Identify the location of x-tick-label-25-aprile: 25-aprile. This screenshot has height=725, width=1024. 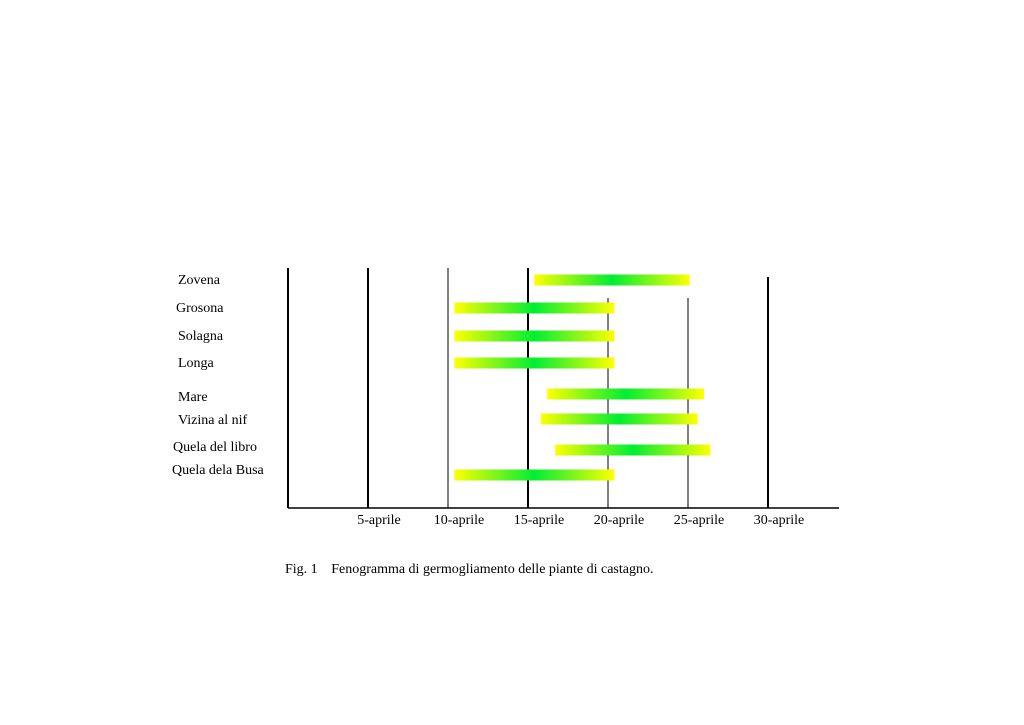
(699, 520).